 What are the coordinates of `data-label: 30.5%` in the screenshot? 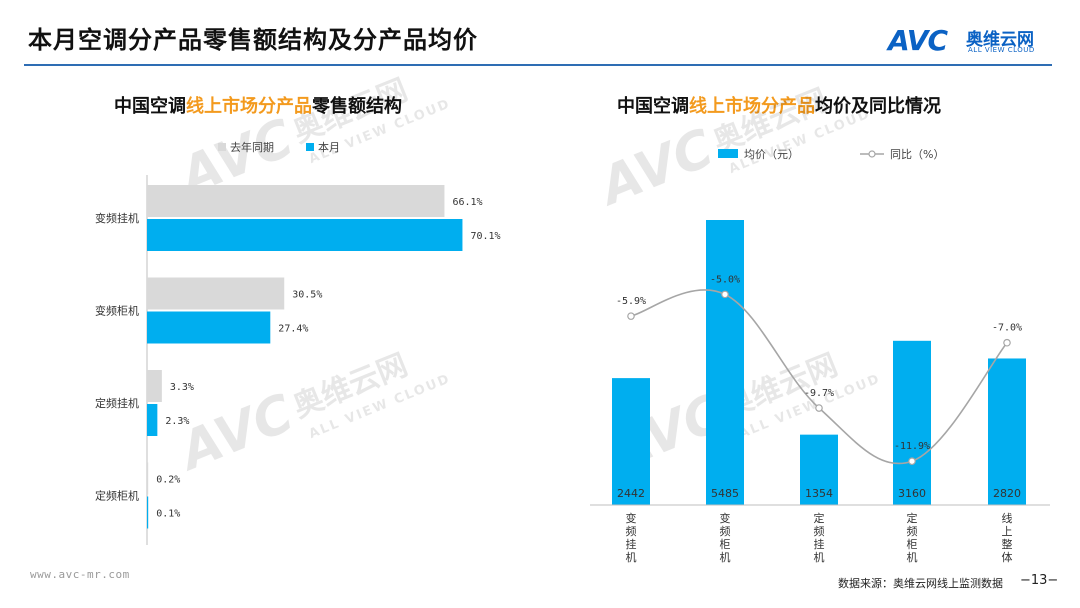 It's located at (307, 295).